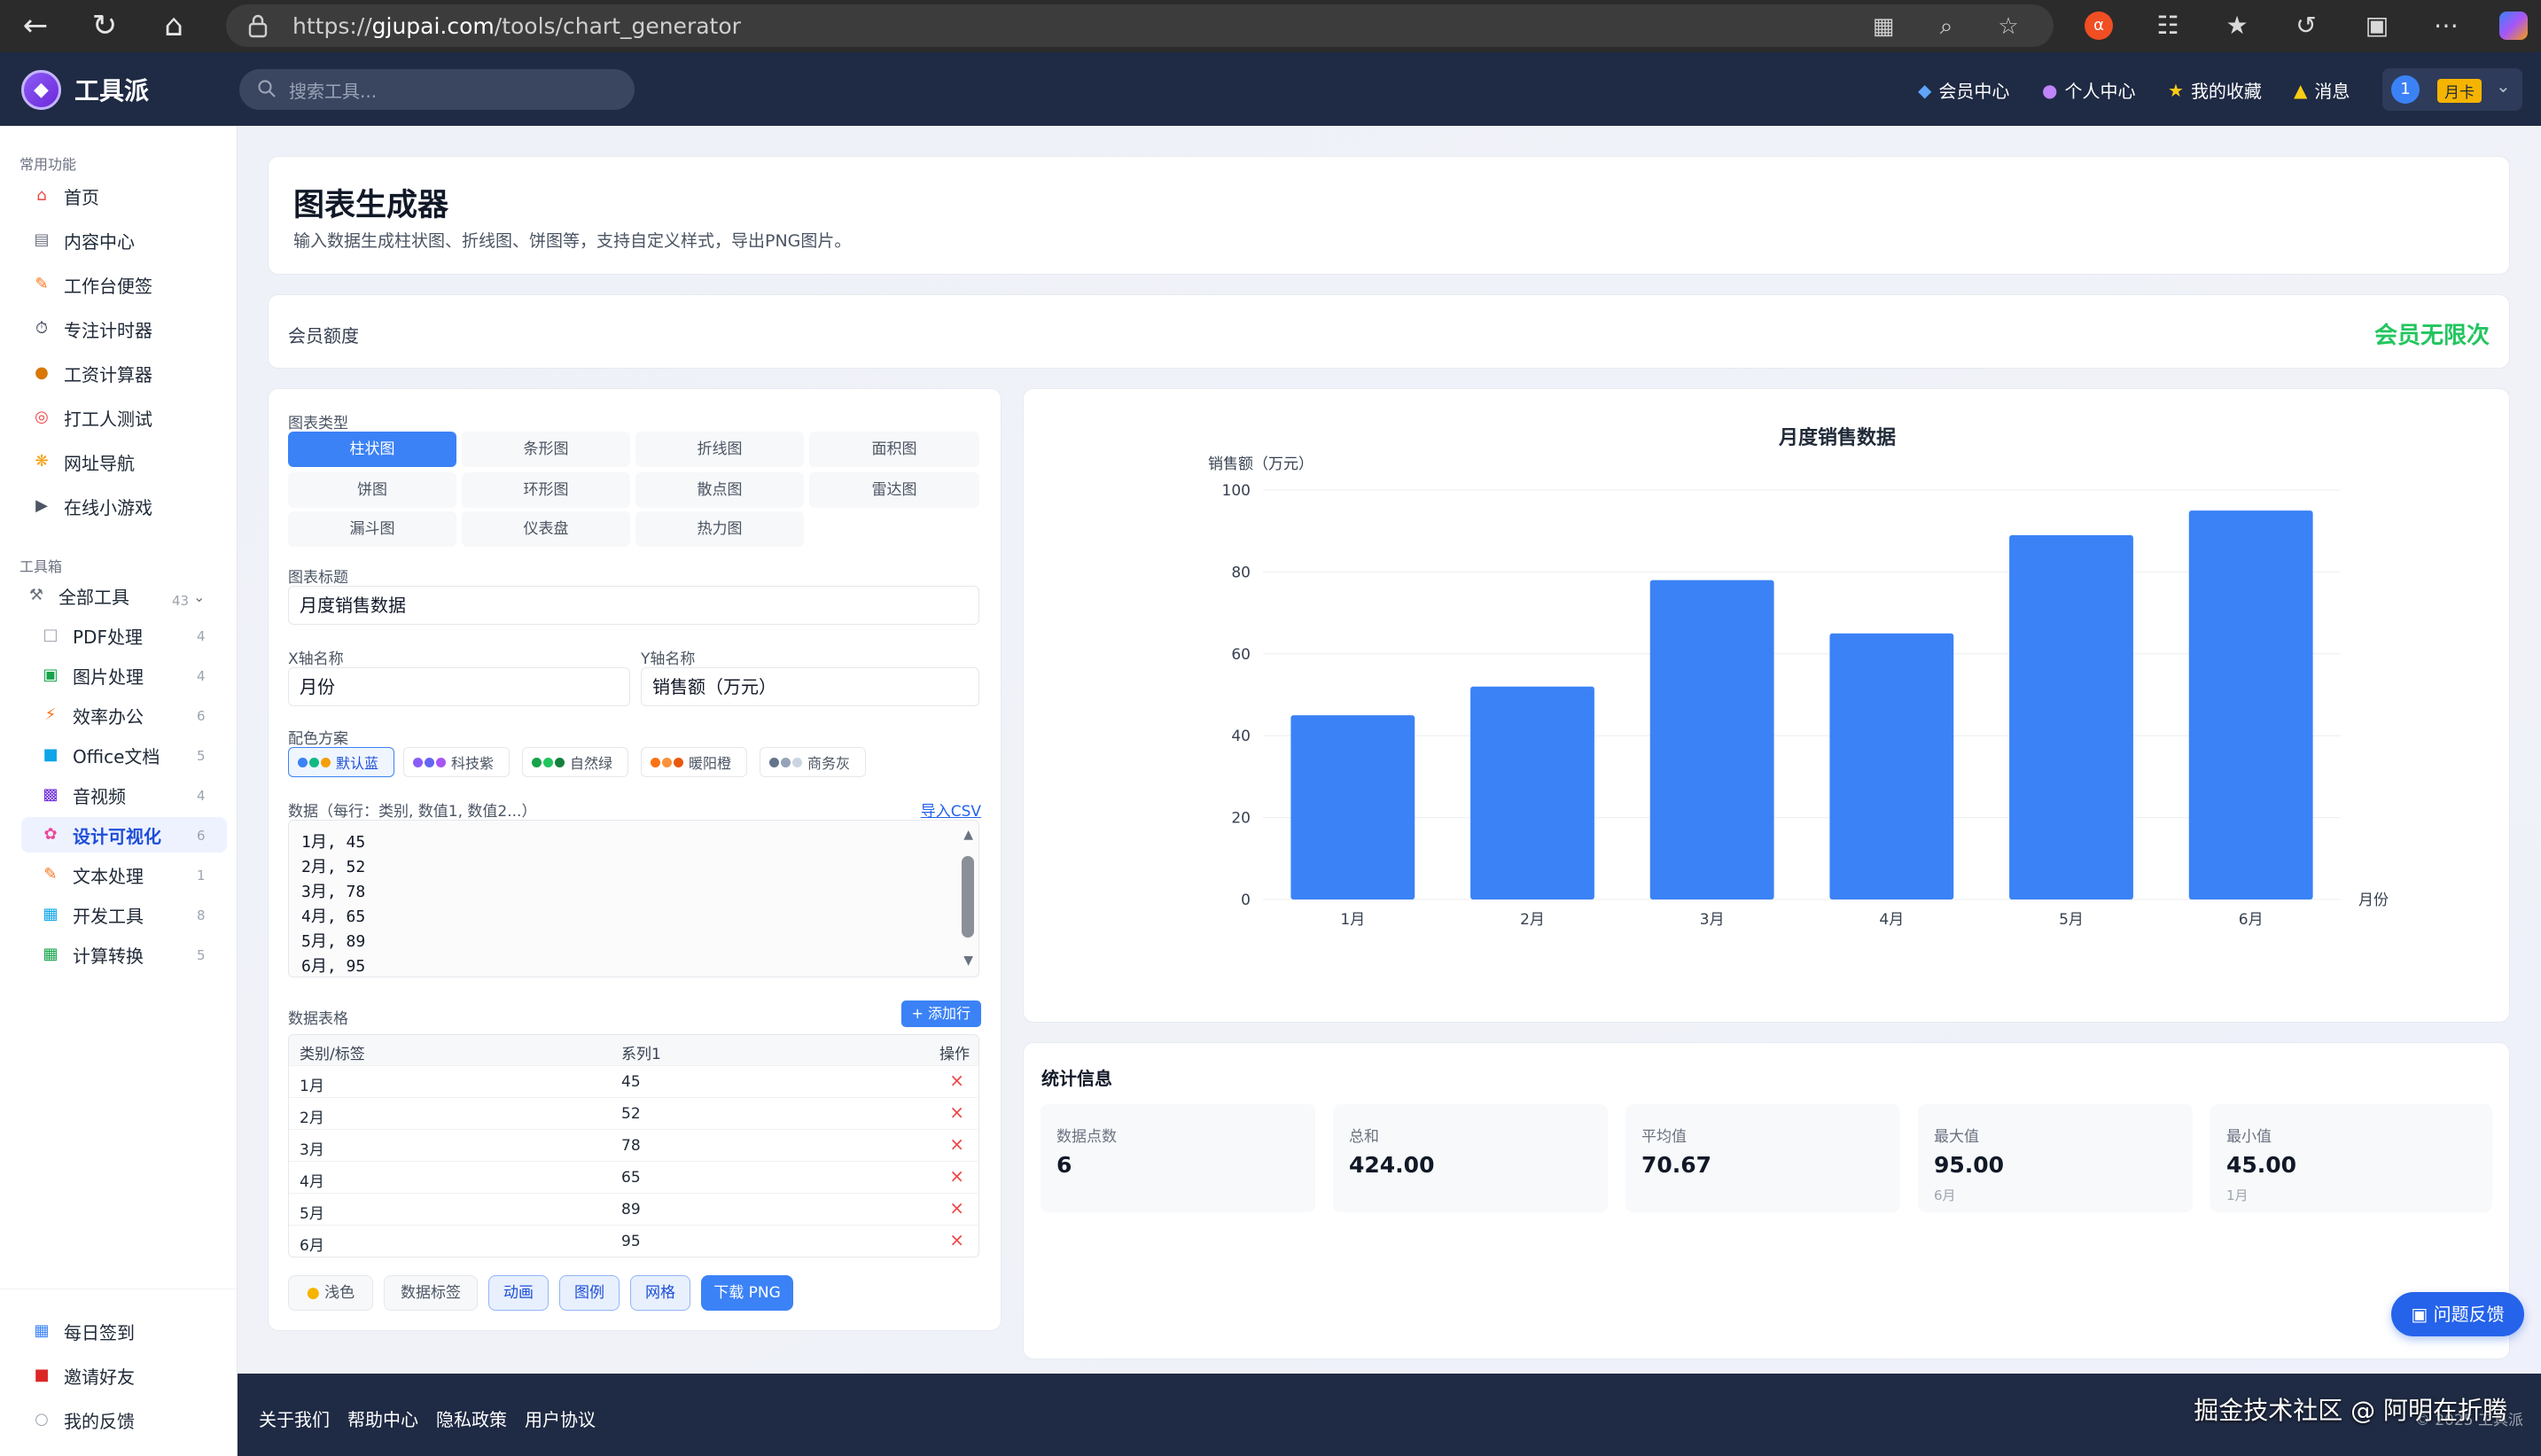  Describe the element at coordinates (2167, 25) in the screenshot. I see `extensions-icon: ☷` at that location.